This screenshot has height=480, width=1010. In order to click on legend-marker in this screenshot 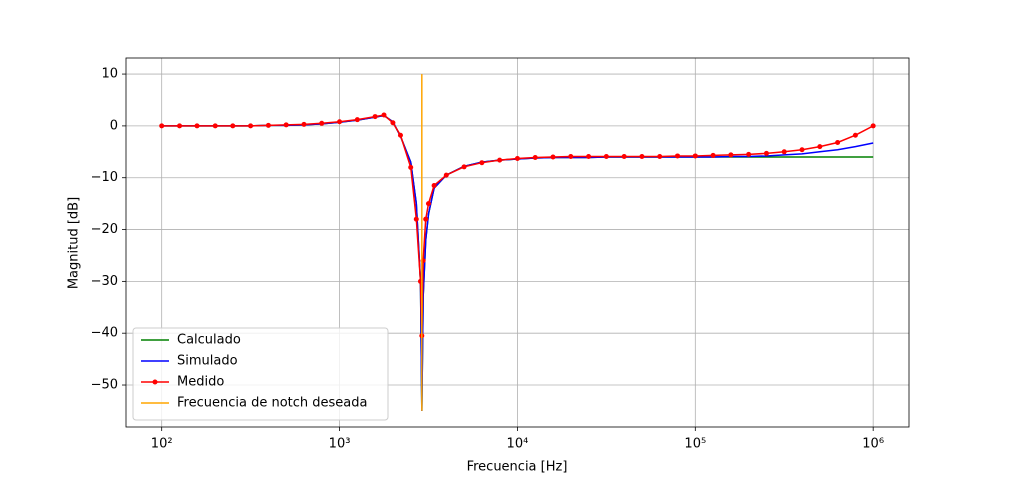, I will do `click(155, 382)`.